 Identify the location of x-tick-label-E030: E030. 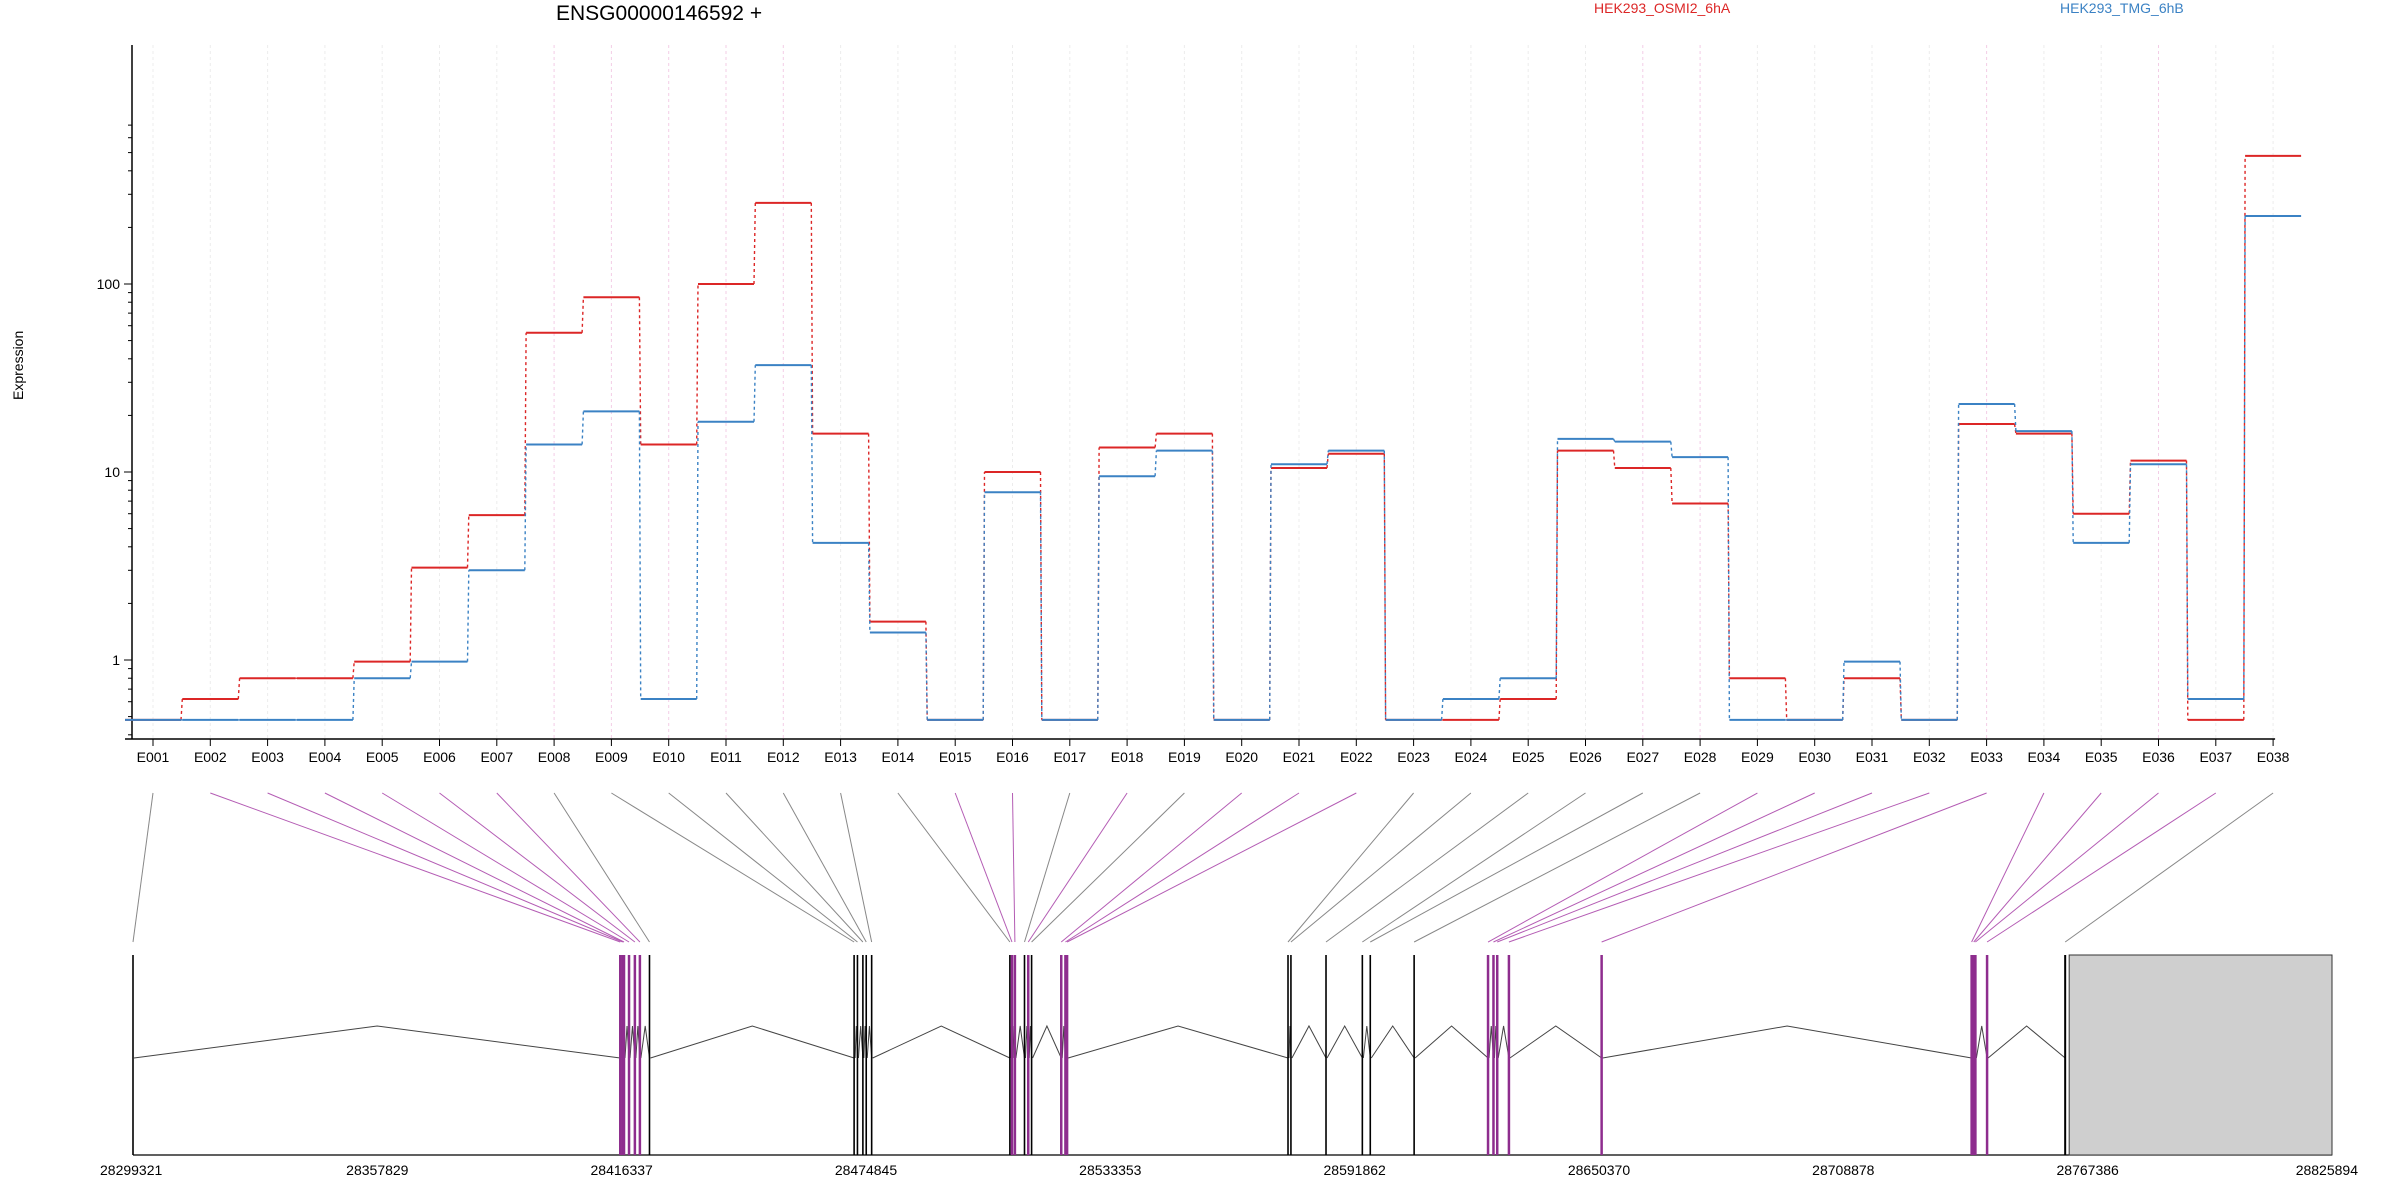
(1814, 757).